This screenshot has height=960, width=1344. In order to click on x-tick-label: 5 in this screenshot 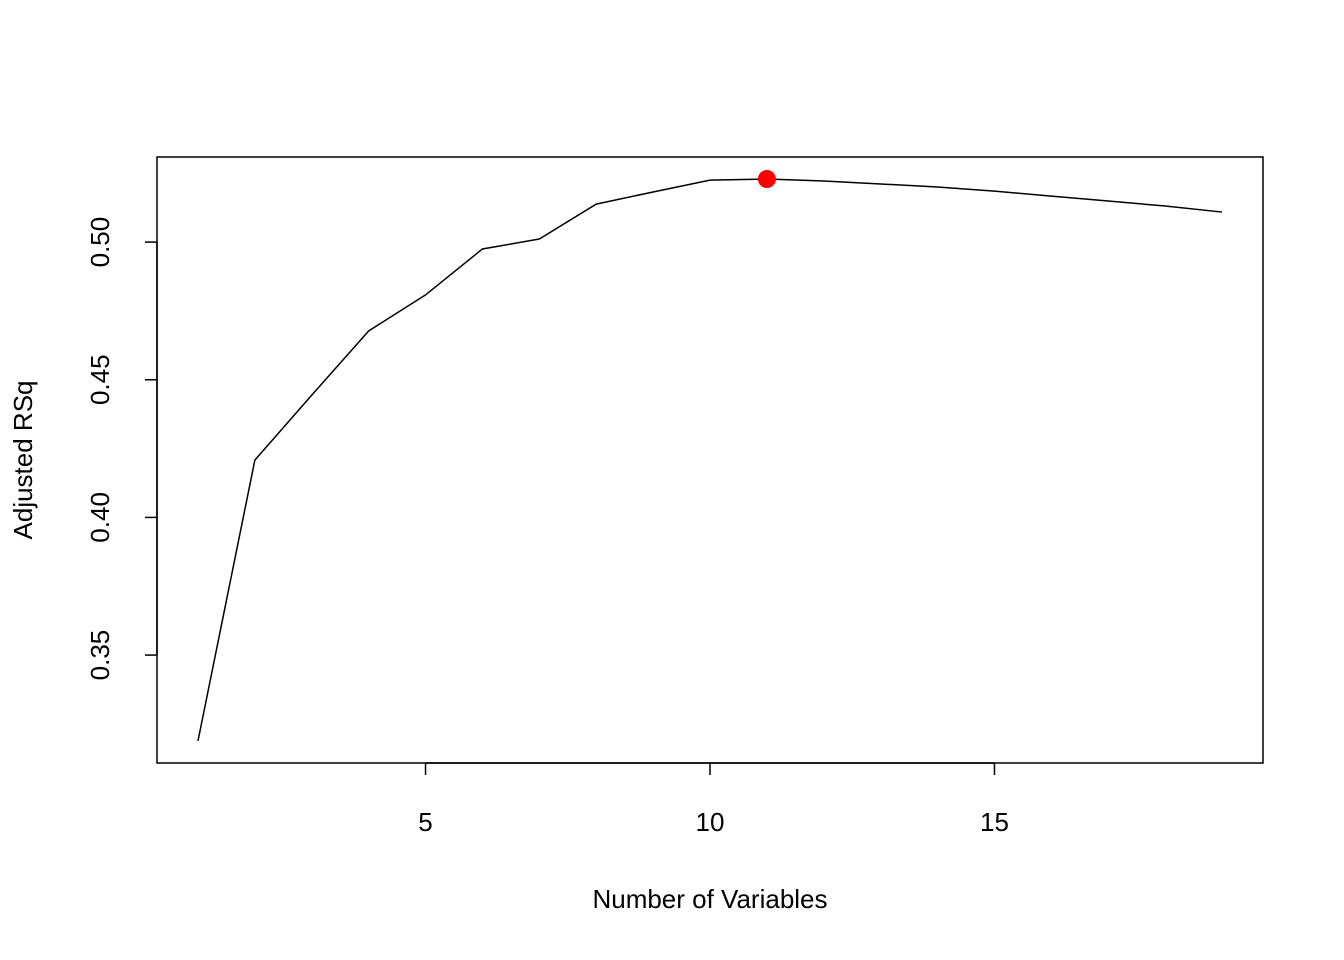, I will do `click(425, 822)`.